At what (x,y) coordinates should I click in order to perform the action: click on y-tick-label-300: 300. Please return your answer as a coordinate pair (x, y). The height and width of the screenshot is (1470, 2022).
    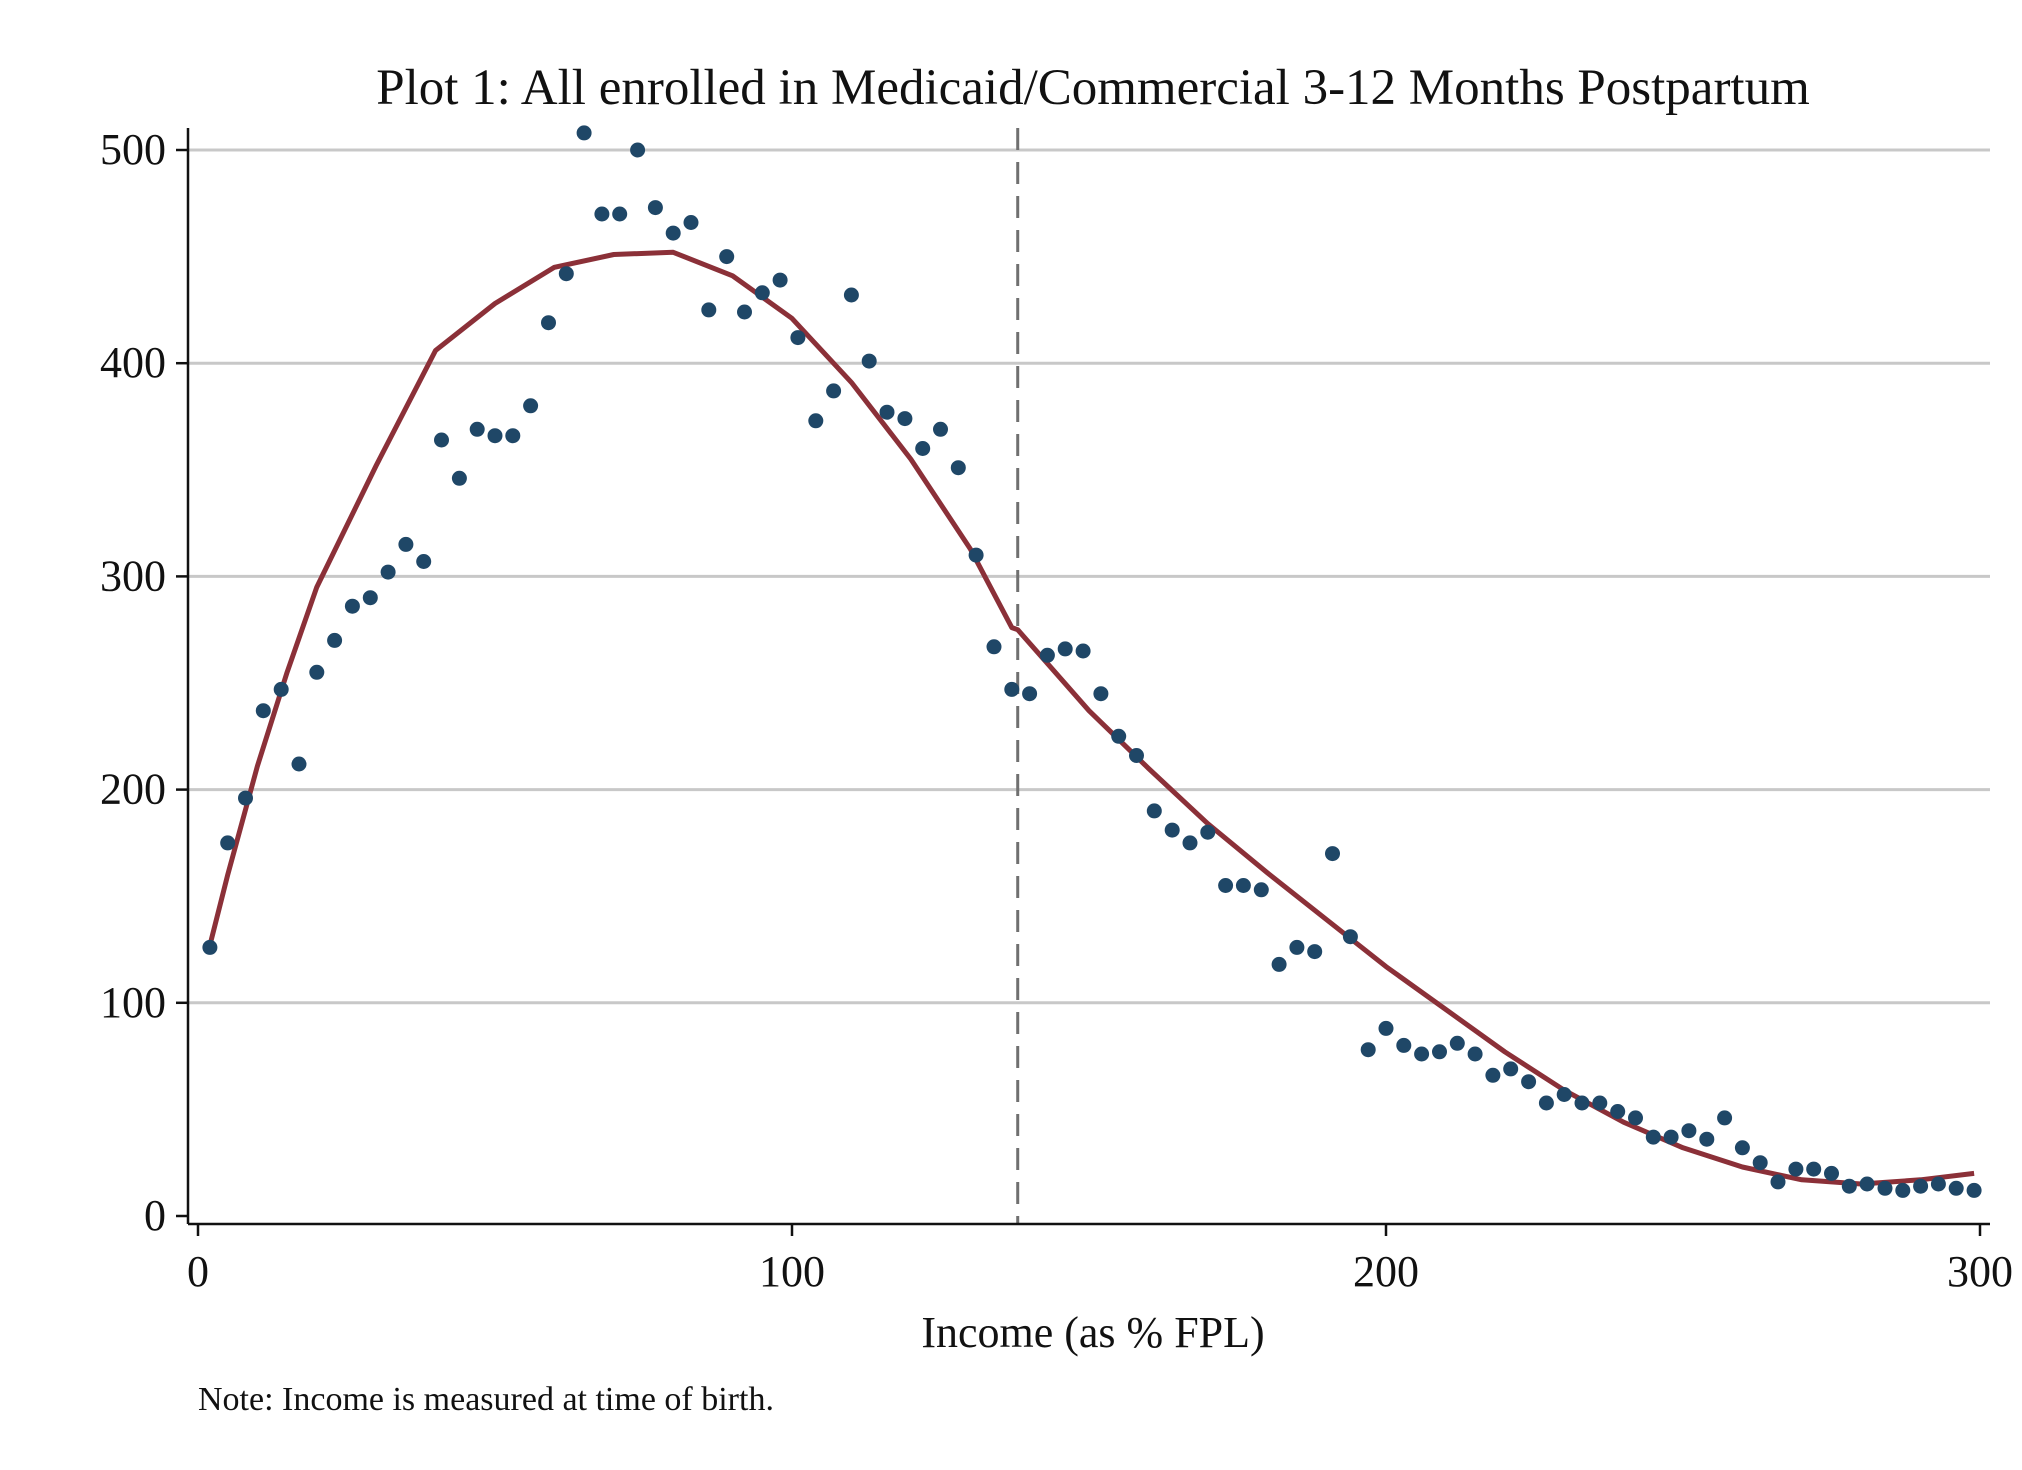
    Looking at the image, I should click on (133, 575).